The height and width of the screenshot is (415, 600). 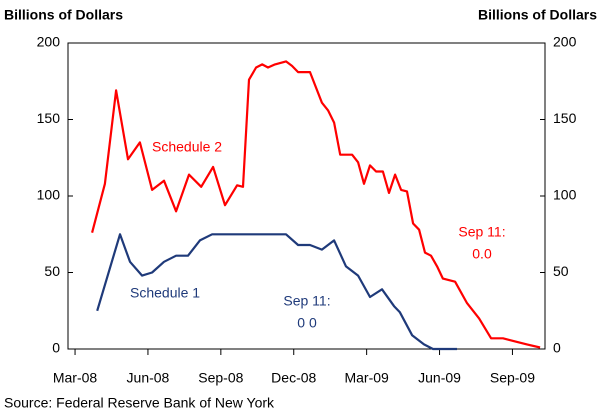 What do you see at coordinates (52, 271) in the screenshot?
I see `y-tick-label: 50` at bounding box center [52, 271].